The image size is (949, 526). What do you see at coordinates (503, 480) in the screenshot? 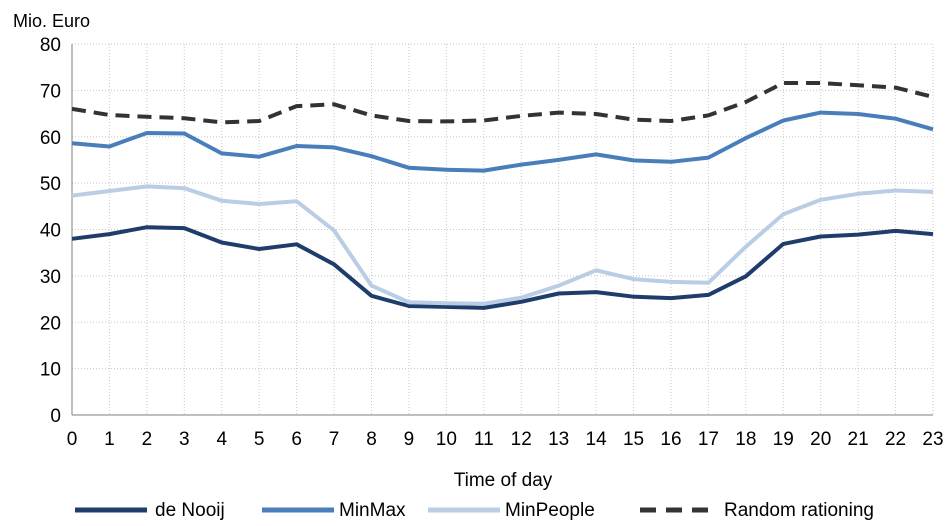
I see `x-axis-label: Time of day` at bounding box center [503, 480].